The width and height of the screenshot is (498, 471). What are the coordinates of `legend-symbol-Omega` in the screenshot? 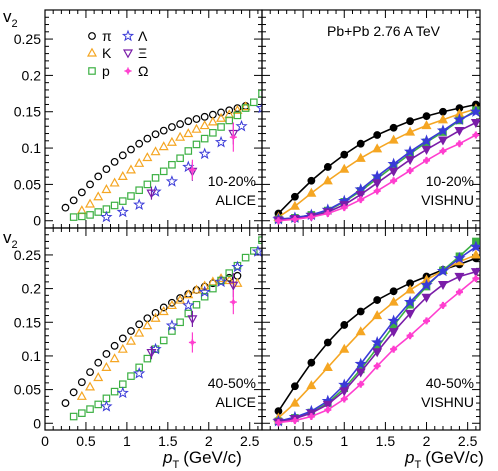 It's located at (128, 71).